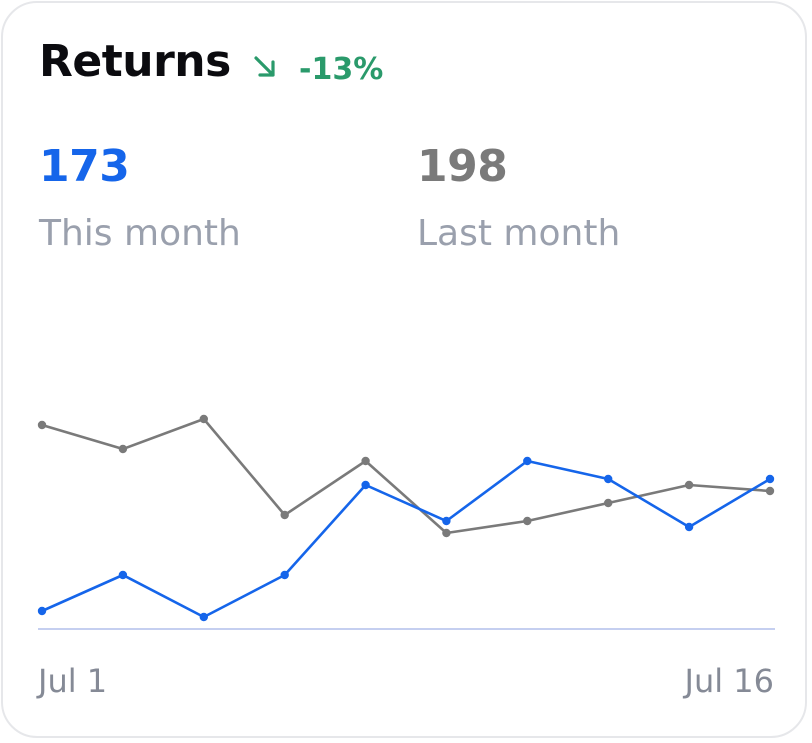 The image size is (812, 743). Describe the element at coordinates (341, 69) in the screenshot. I see `trend-percentage: -13%` at that location.